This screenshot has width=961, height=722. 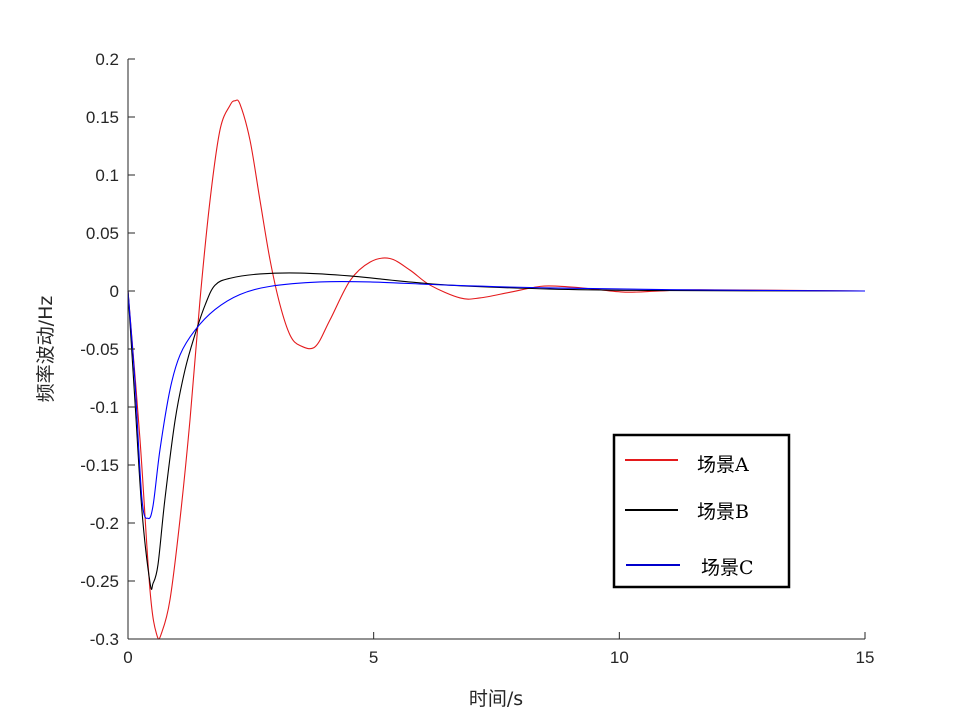 I want to click on x-tick-label: 5, so click(x=373, y=657).